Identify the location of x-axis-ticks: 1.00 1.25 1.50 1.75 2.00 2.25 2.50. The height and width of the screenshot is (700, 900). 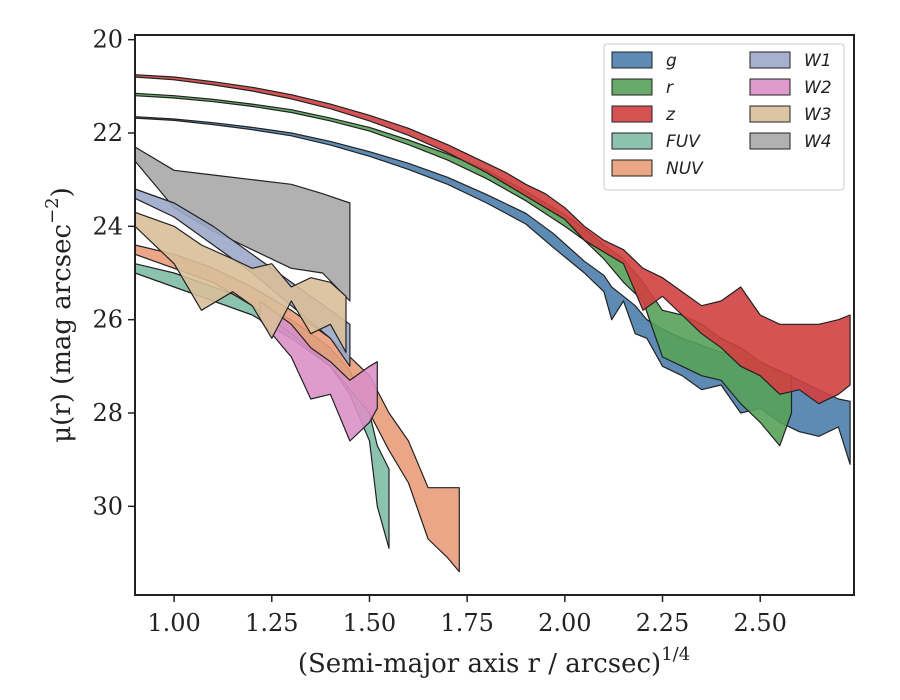
(467, 616).